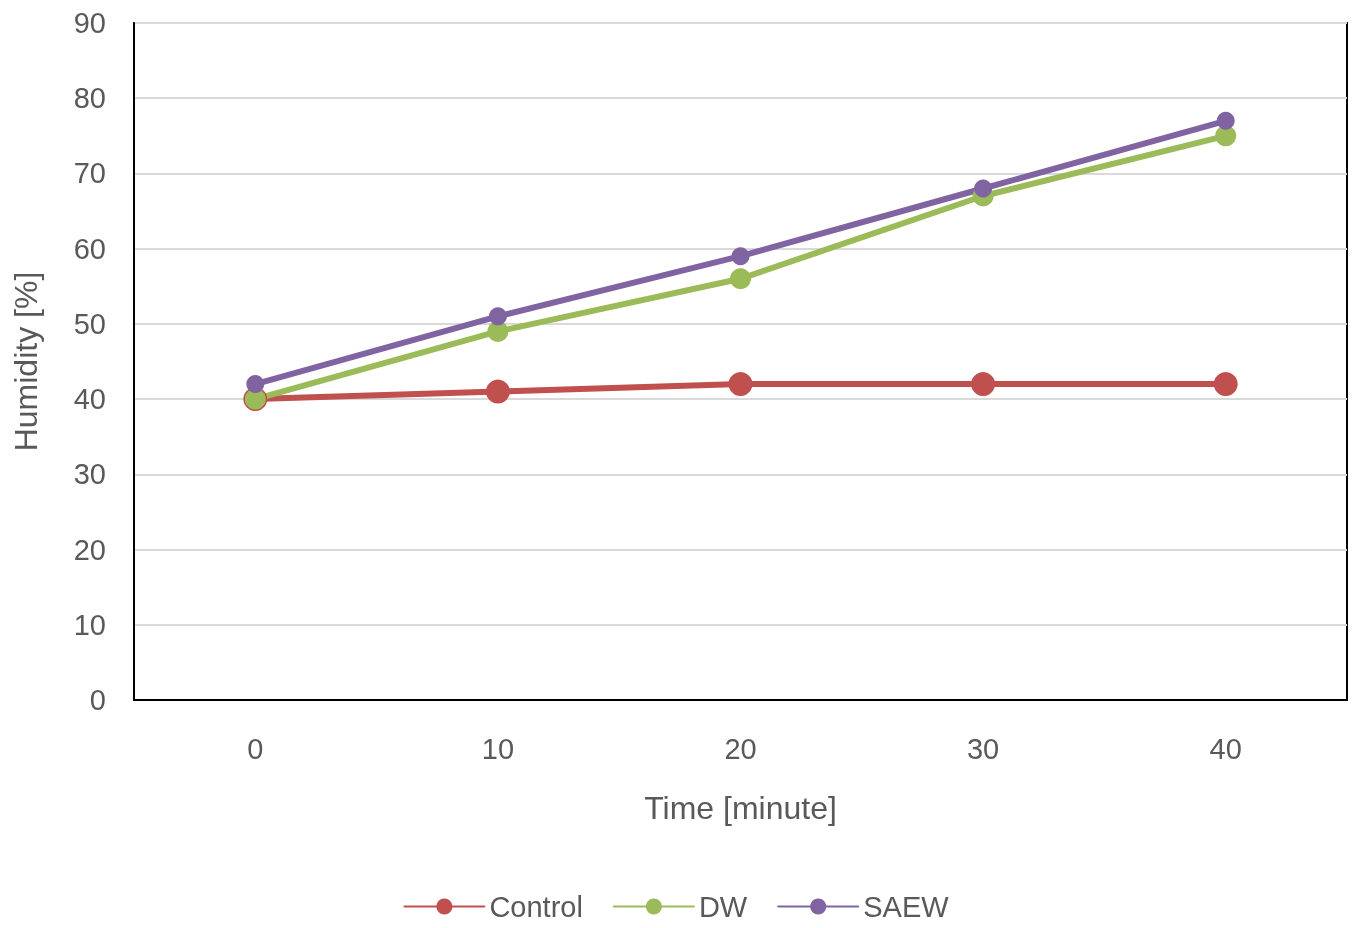  Describe the element at coordinates (89, 549) in the screenshot. I see `y-tick-label: 20` at that location.